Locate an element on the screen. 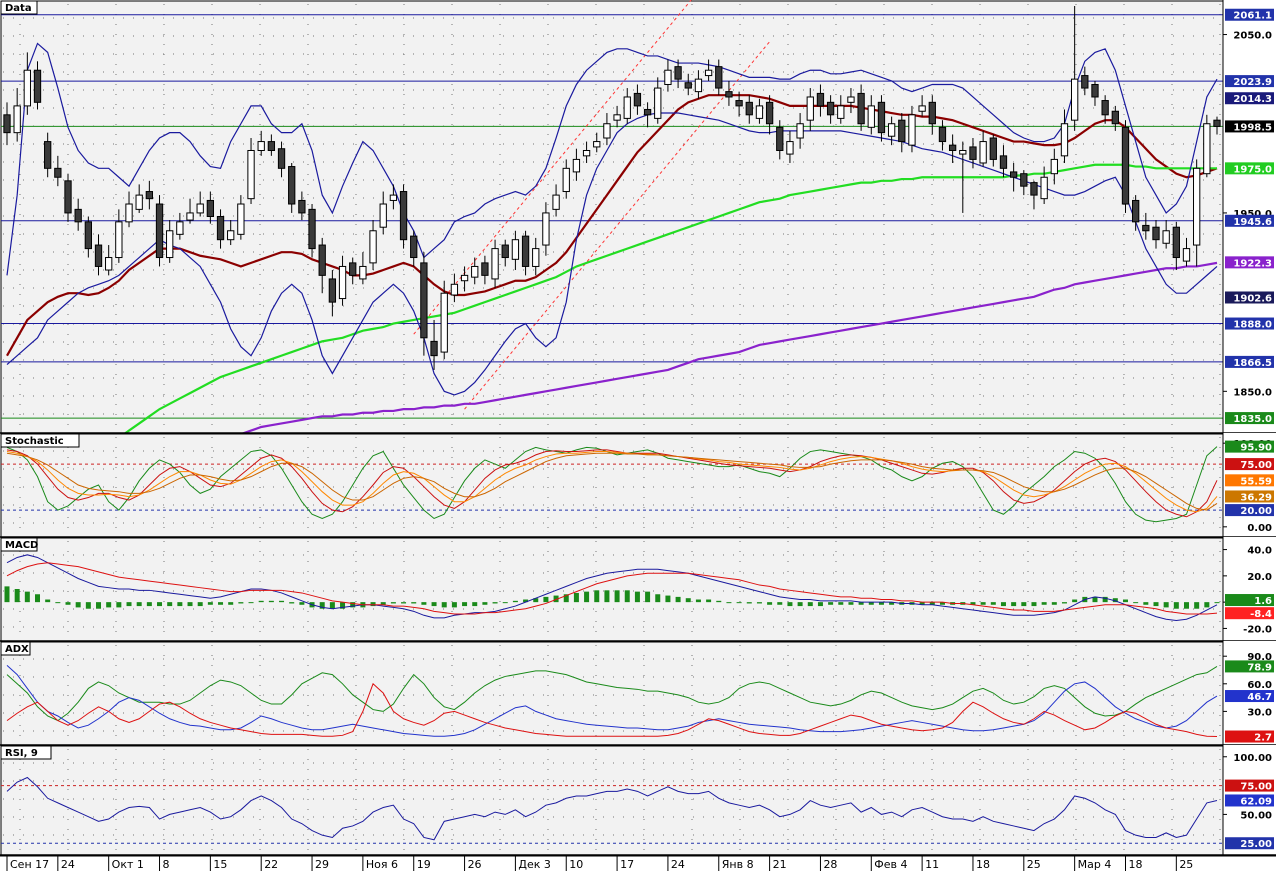  tick-label: 2050.0 is located at coordinates (1252, 36).